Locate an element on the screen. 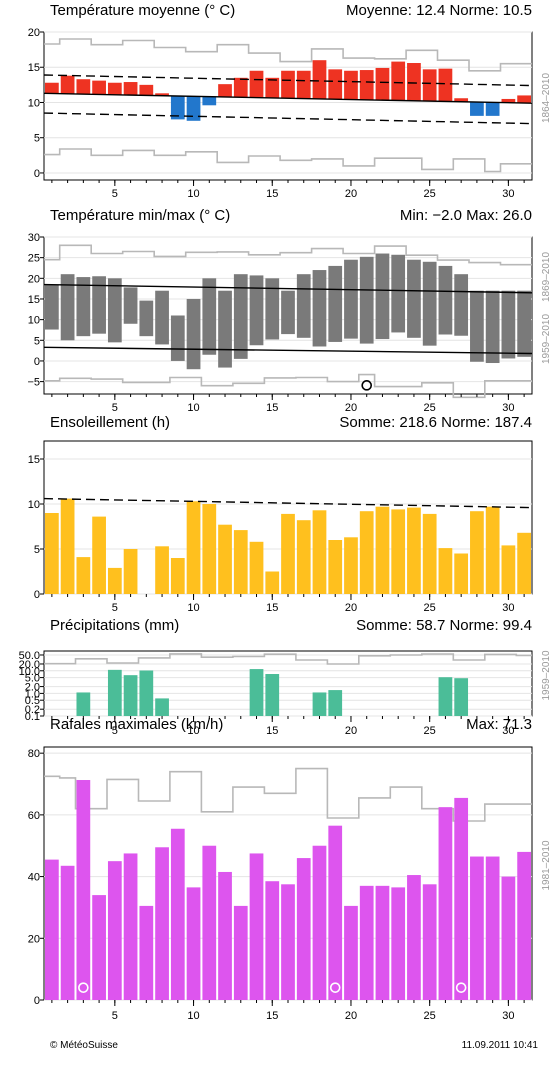 The height and width of the screenshot is (1068, 559). y-tick-label: 20.0 is located at coordinates (29, 665).